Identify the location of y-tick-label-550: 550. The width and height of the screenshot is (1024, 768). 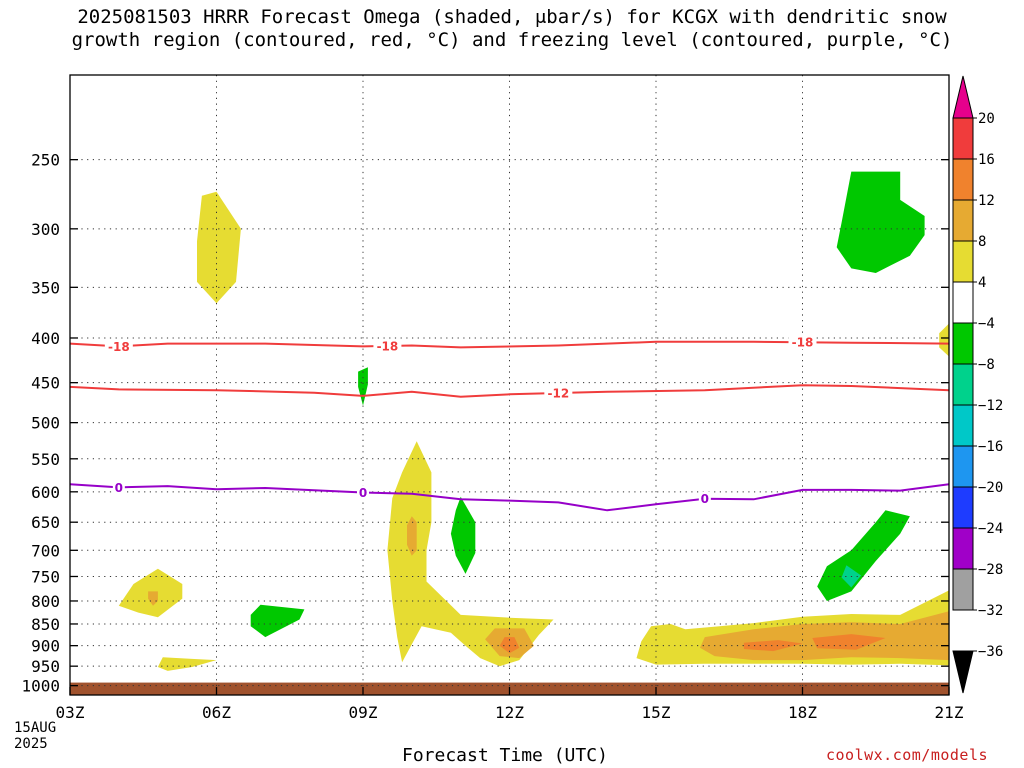
(45, 459).